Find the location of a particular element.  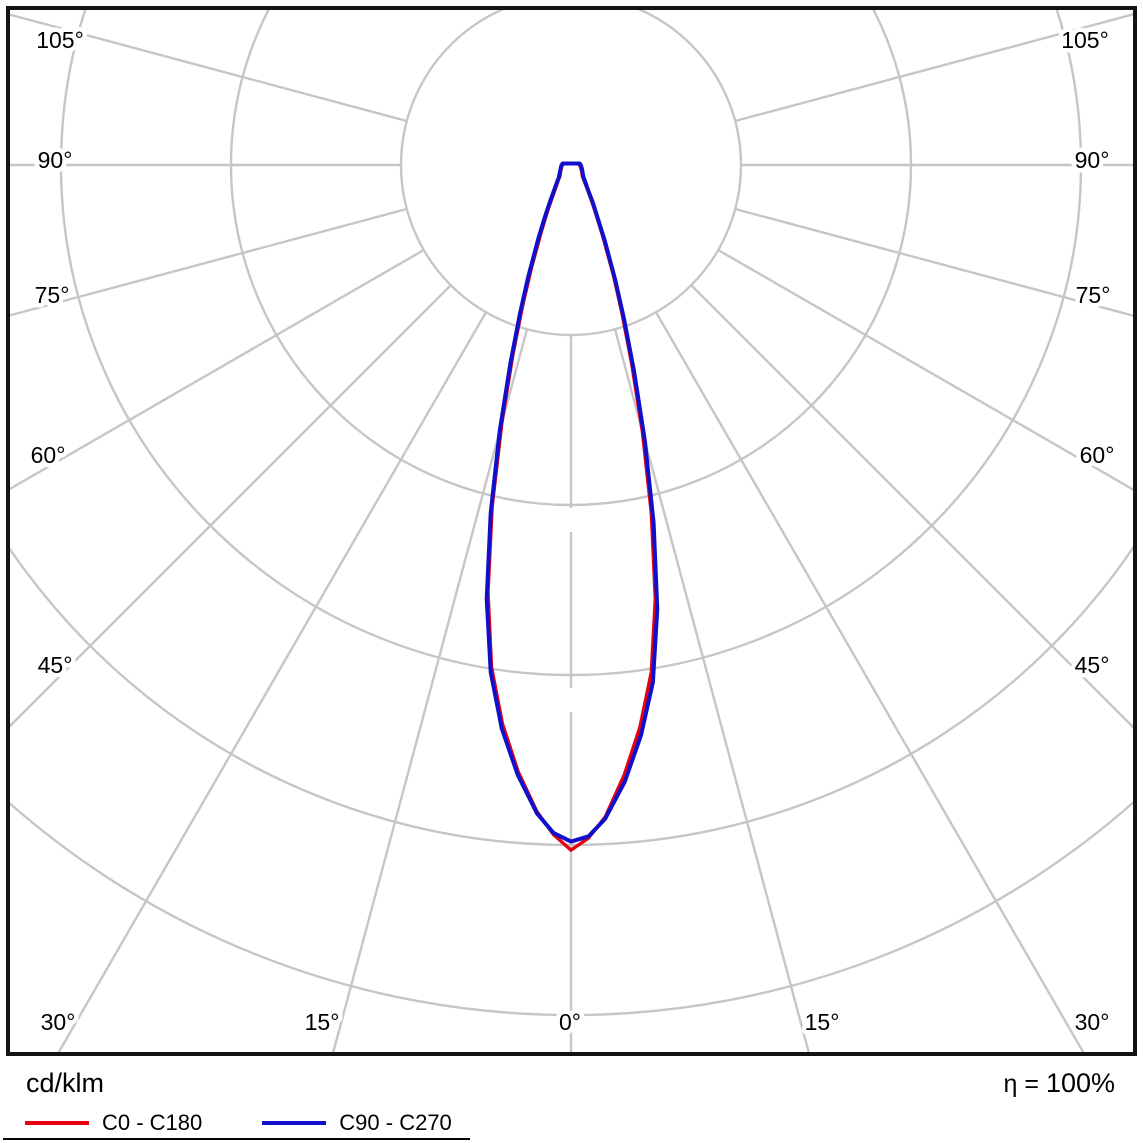

legend-swatch-c90-c270-icon is located at coordinates (294, 1123).